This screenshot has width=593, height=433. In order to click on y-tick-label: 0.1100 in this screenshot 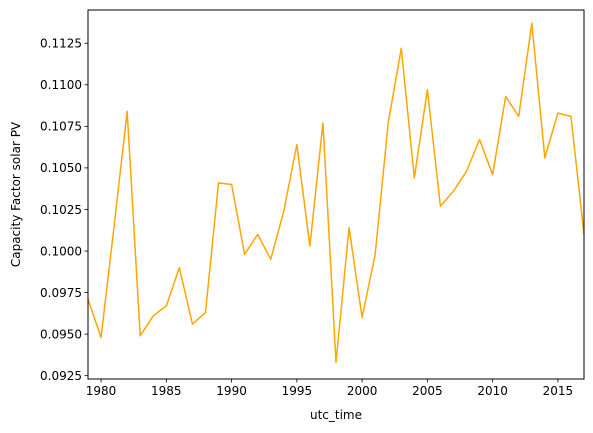, I will do `click(61, 85)`.